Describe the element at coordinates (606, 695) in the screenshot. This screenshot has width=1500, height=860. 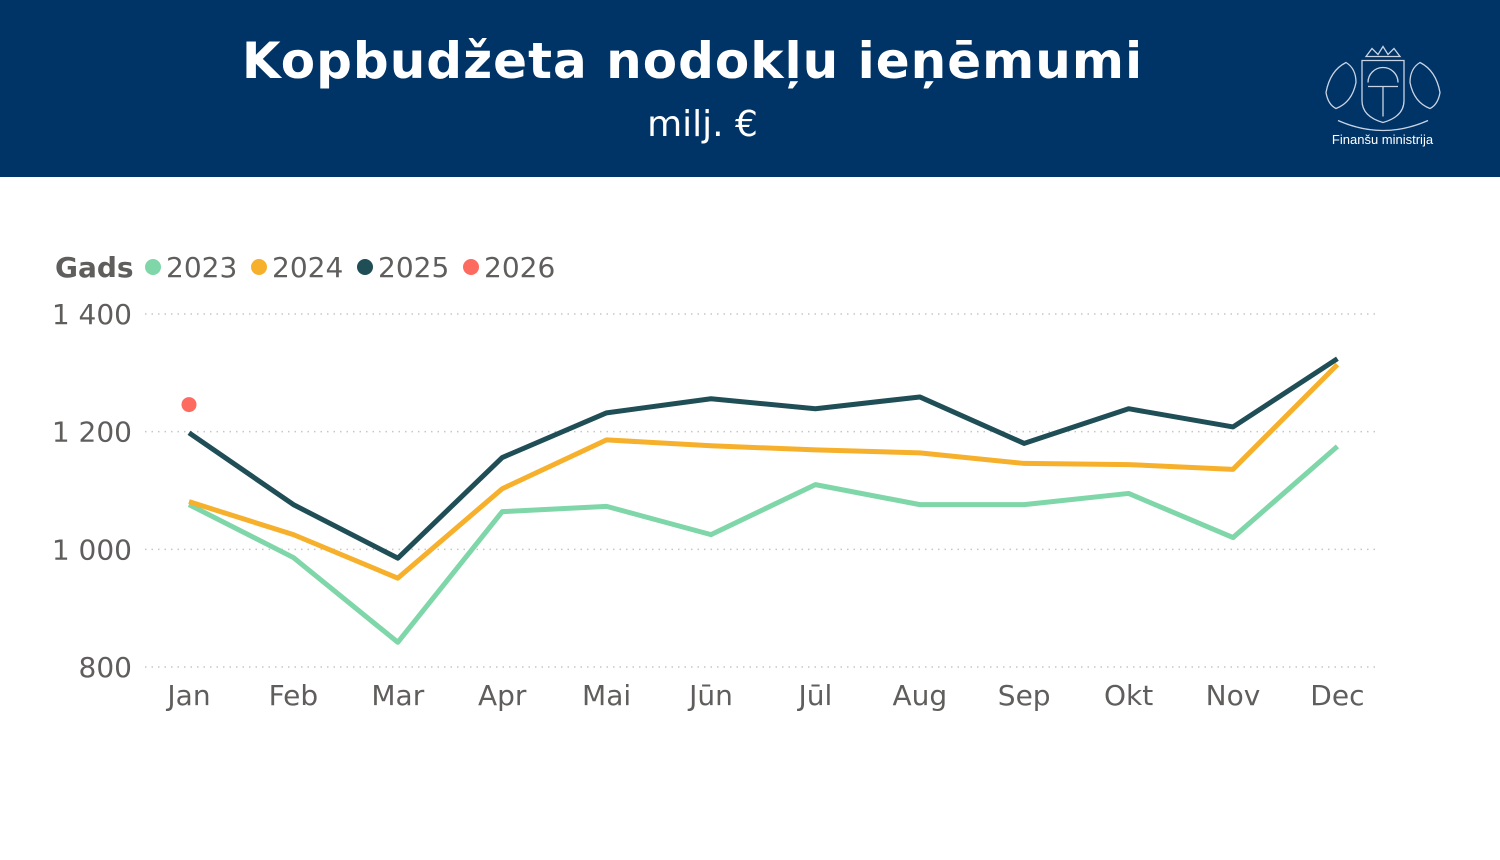
I see `x-tick-label: Mai` at that location.